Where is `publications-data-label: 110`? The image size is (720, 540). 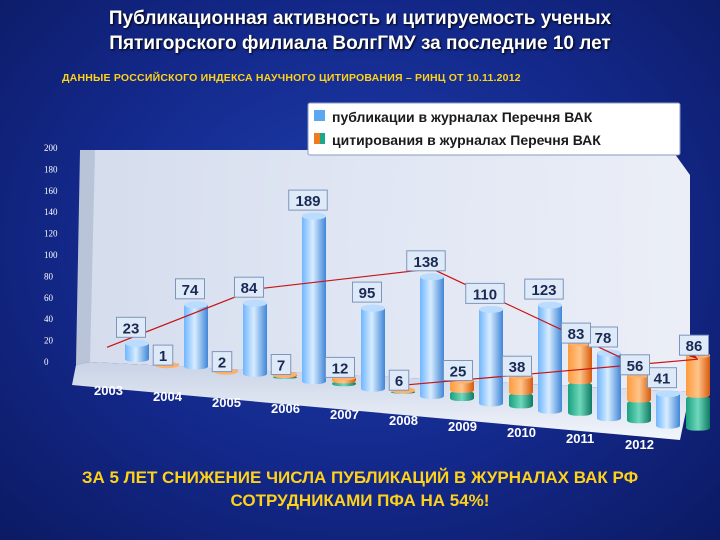 publications-data-label: 110 is located at coordinates (485, 294).